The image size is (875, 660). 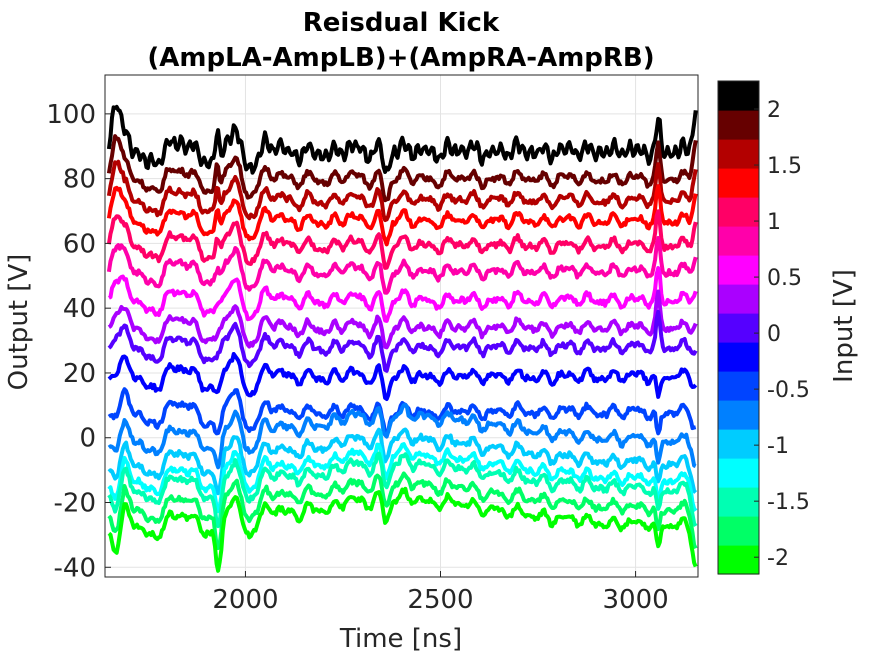 I want to click on series-line-input--0.25, so click(x=402, y=376).